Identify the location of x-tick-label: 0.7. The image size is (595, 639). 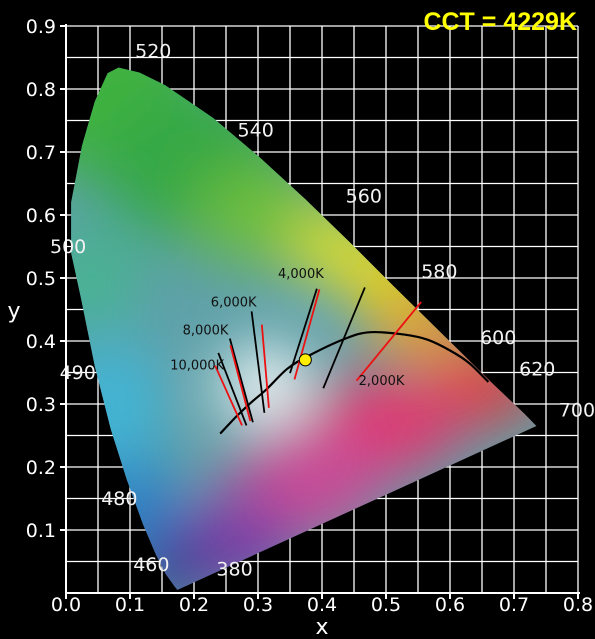
(514, 605).